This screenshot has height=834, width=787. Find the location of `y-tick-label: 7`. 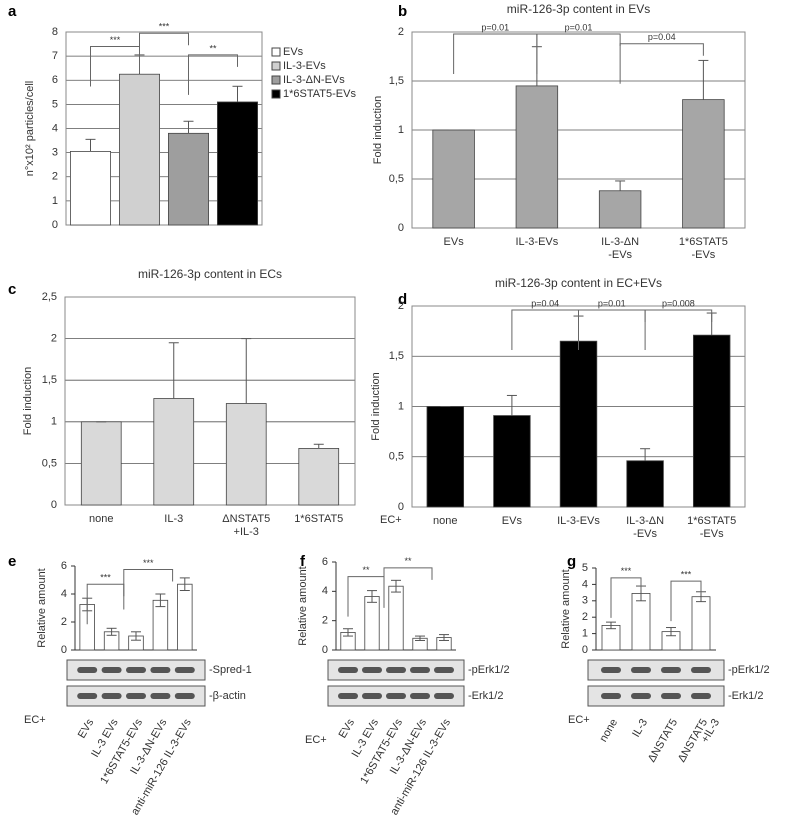

y-tick-label: 7 is located at coordinates (55, 56).